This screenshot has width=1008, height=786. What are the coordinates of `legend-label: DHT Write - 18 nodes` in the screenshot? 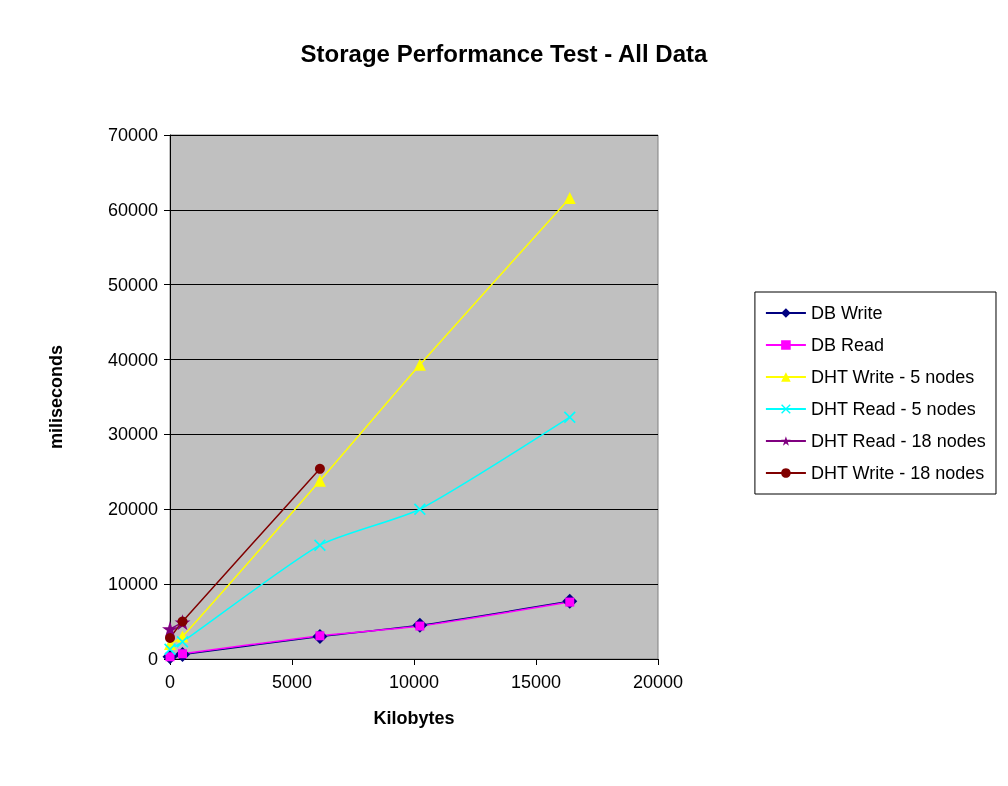 It's located at (897, 473).